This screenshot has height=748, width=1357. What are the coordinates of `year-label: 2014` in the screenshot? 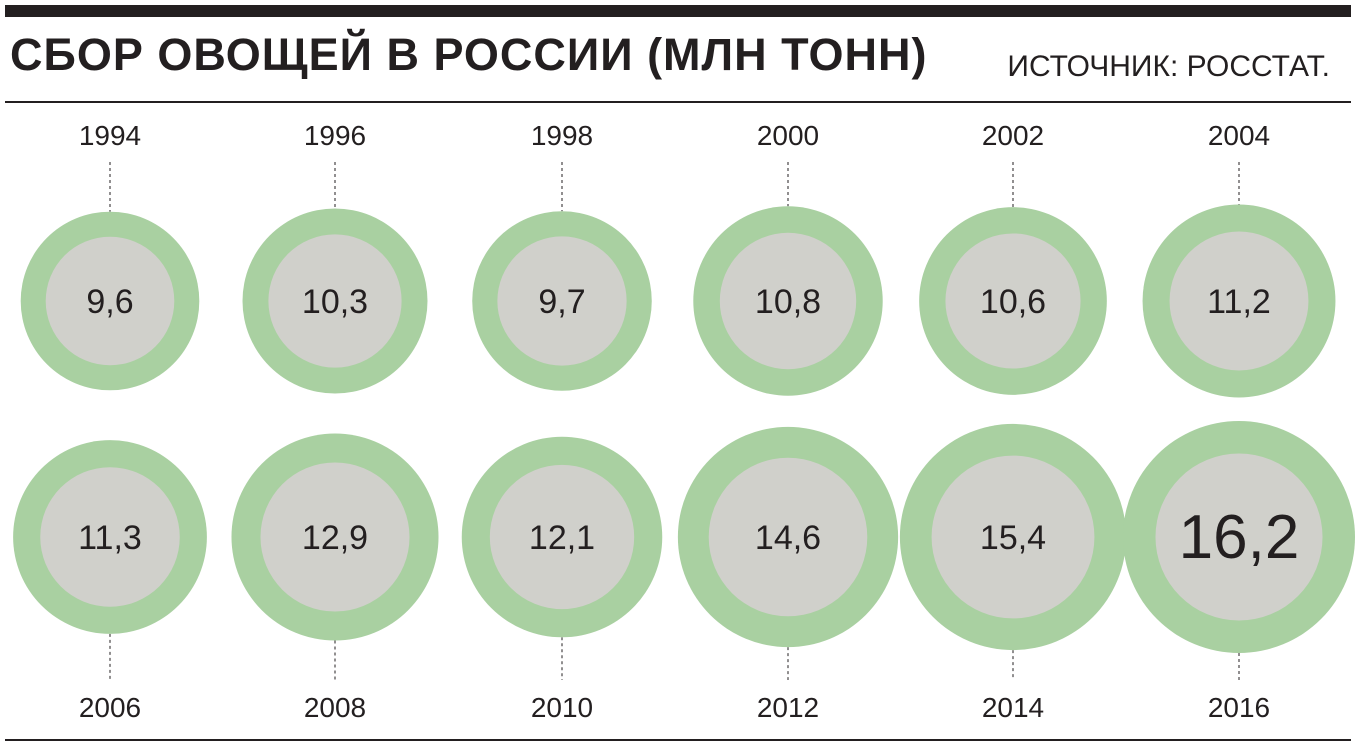 It's located at (1013, 707).